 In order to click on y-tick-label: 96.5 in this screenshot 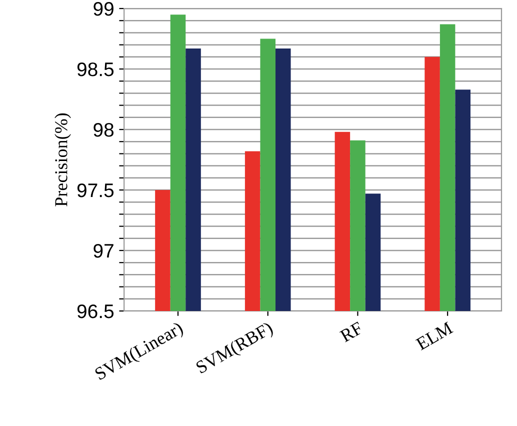, I will do `click(95, 311)`.